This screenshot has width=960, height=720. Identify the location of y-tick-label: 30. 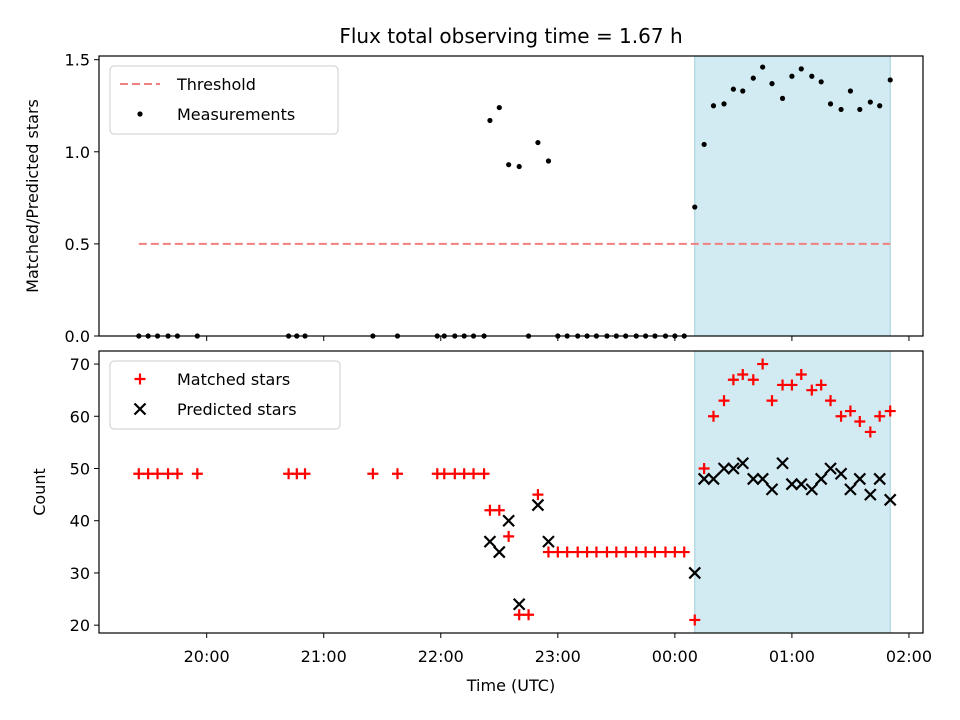
(80, 573).